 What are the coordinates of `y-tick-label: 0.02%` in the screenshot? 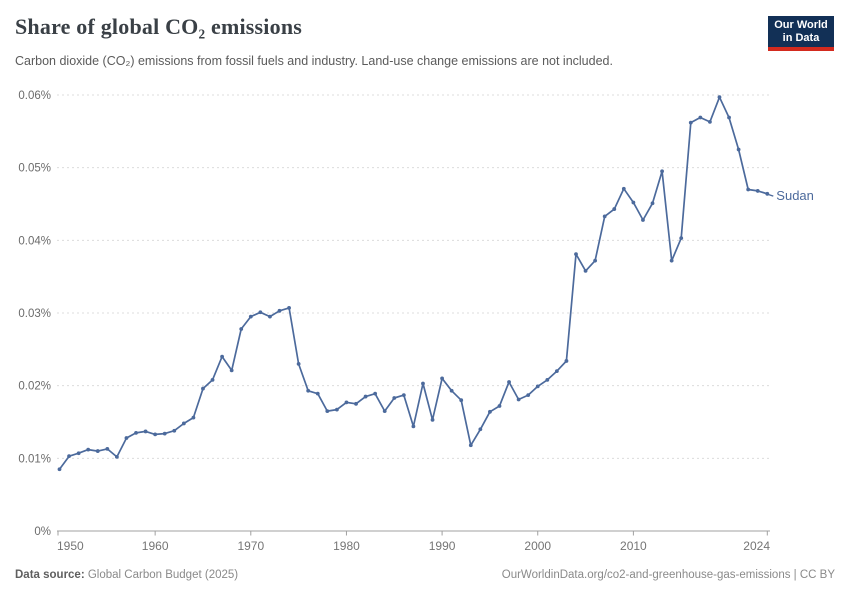 It's located at (34, 387).